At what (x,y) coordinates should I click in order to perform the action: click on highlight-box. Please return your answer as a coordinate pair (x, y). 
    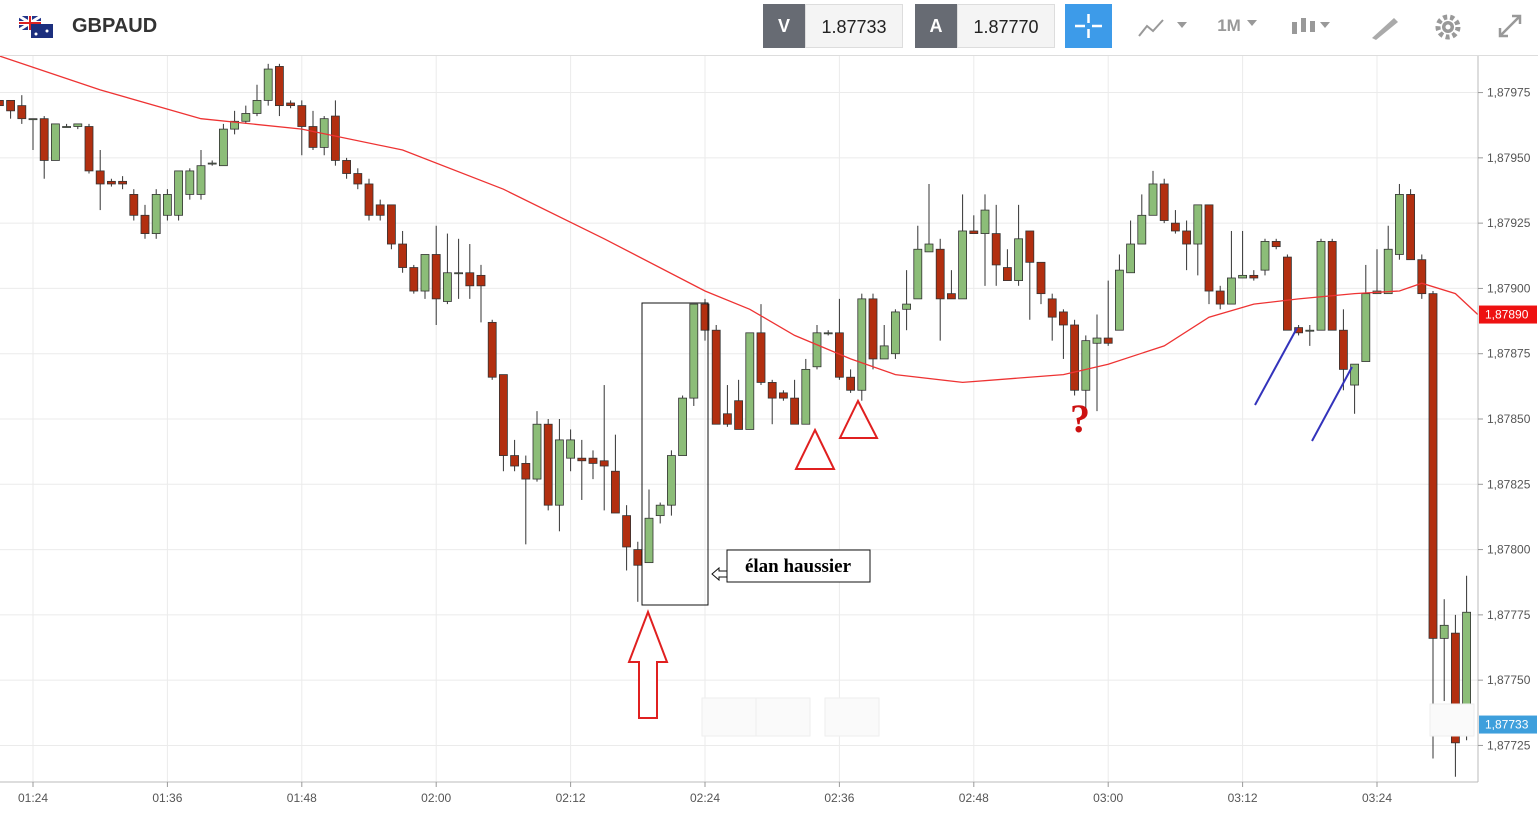
    Looking at the image, I should click on (675, 454).